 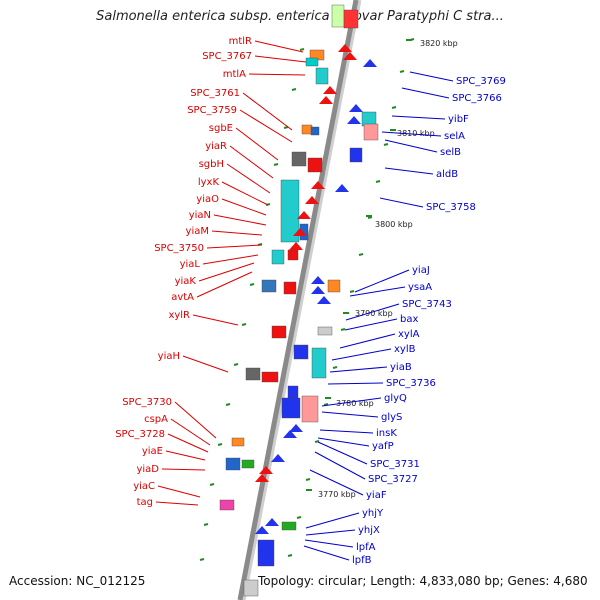 What do you see at coordinates (179, 248) in the screenshot?
I see `gene-label-SPC_3750: SPC_3750` at bounding box center [179, 248].